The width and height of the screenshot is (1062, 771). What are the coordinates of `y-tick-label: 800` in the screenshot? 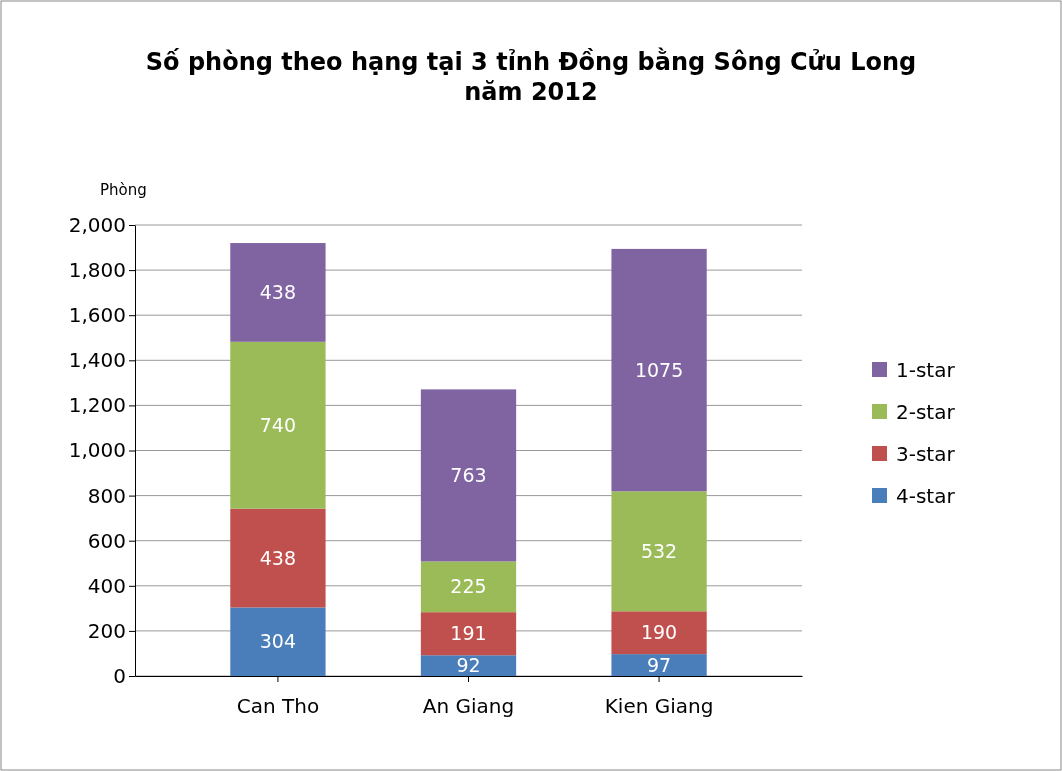 It's located at (106, 495).